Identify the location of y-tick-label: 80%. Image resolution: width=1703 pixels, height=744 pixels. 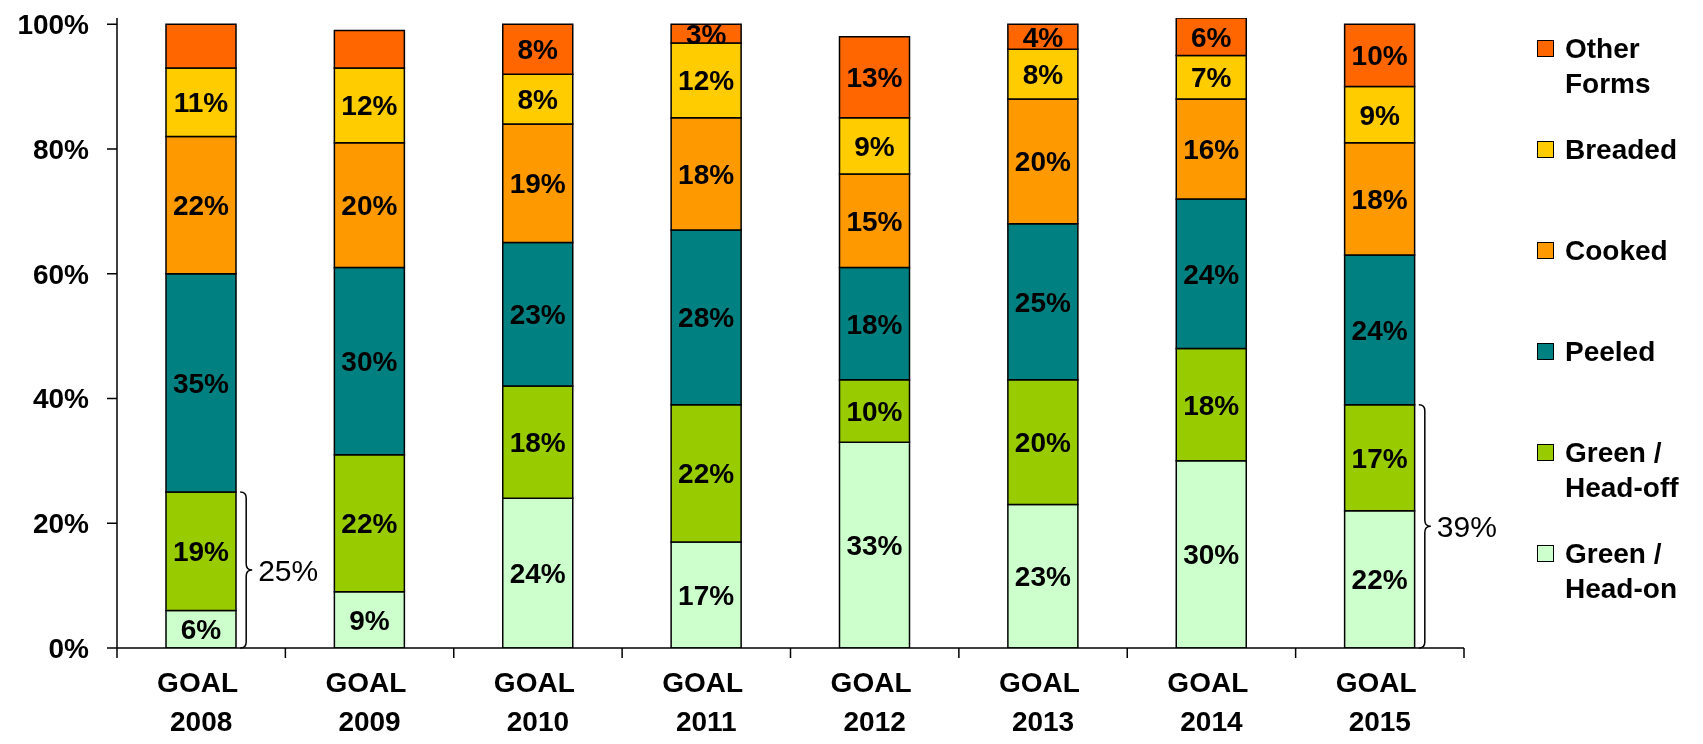
(61, 149).